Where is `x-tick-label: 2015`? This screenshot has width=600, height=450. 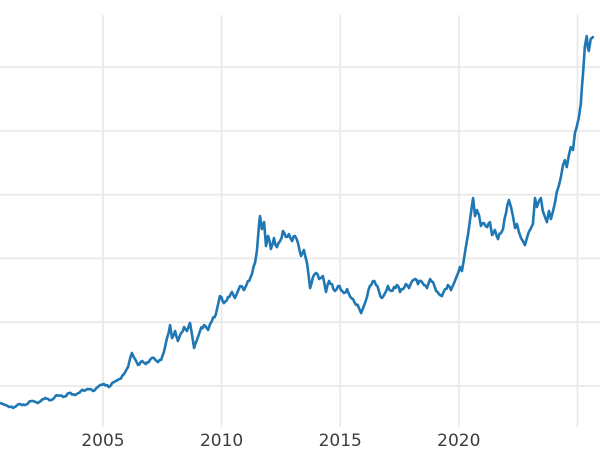
x-tick-label: 2015 is located at coordinates (340, 440).